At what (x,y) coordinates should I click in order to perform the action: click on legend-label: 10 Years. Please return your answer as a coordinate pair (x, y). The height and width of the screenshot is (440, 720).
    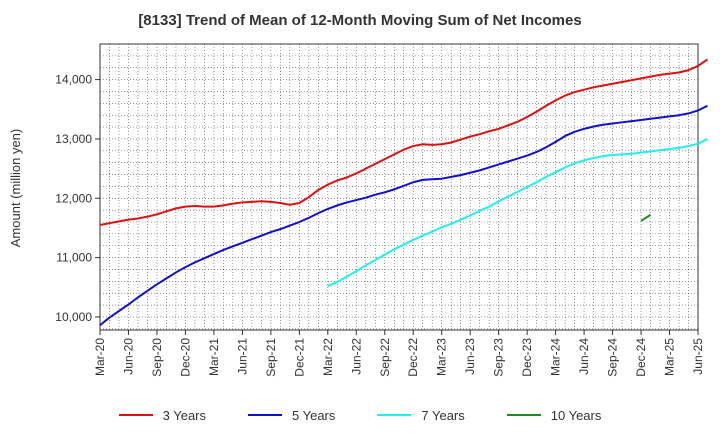
    Looking at the image, I should click on (576, 415).